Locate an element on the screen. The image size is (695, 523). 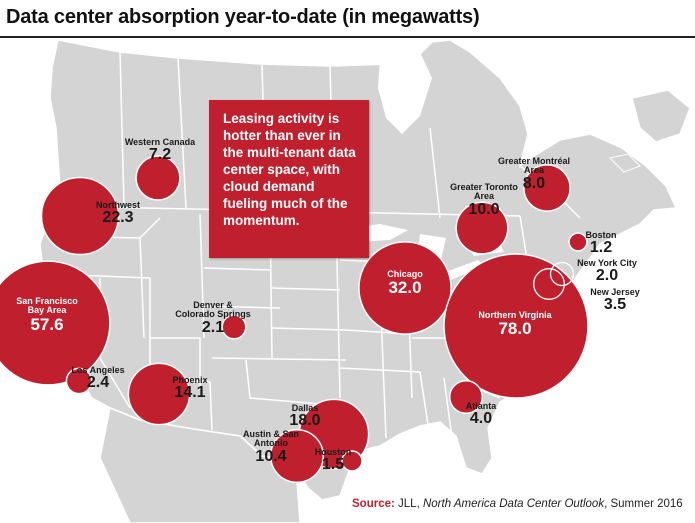
market-label-new-york: New York City 2.0 is located at coordinates (607, 271).